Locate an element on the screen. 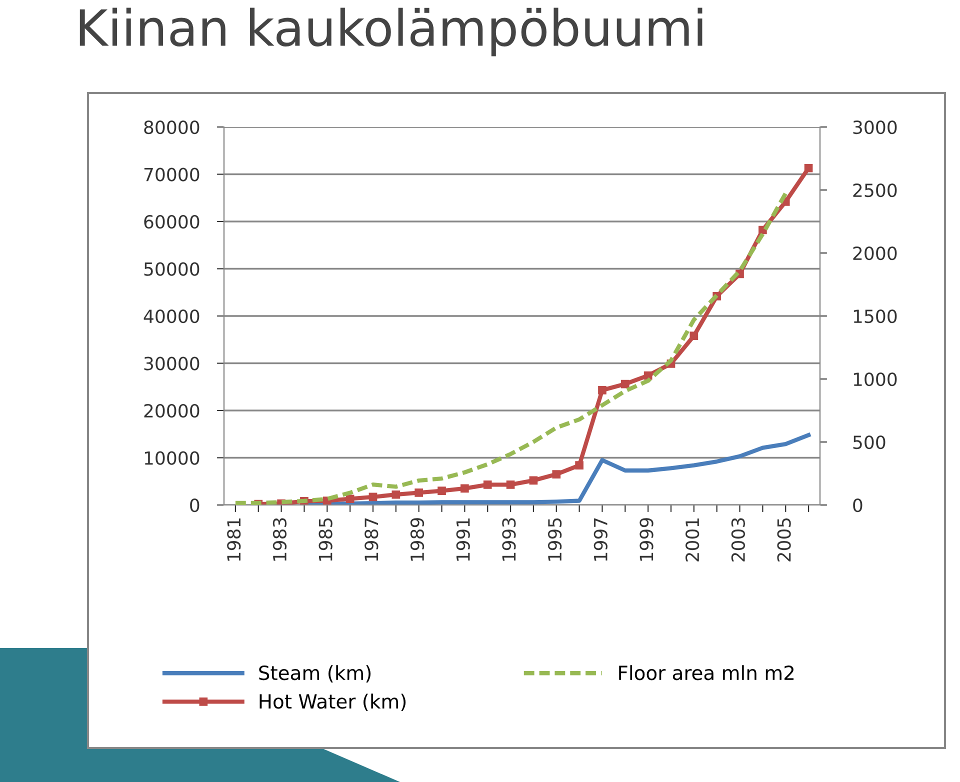 The image size is (960, 782). x-tick-label: 2001 is located at coordinates (693, 540).